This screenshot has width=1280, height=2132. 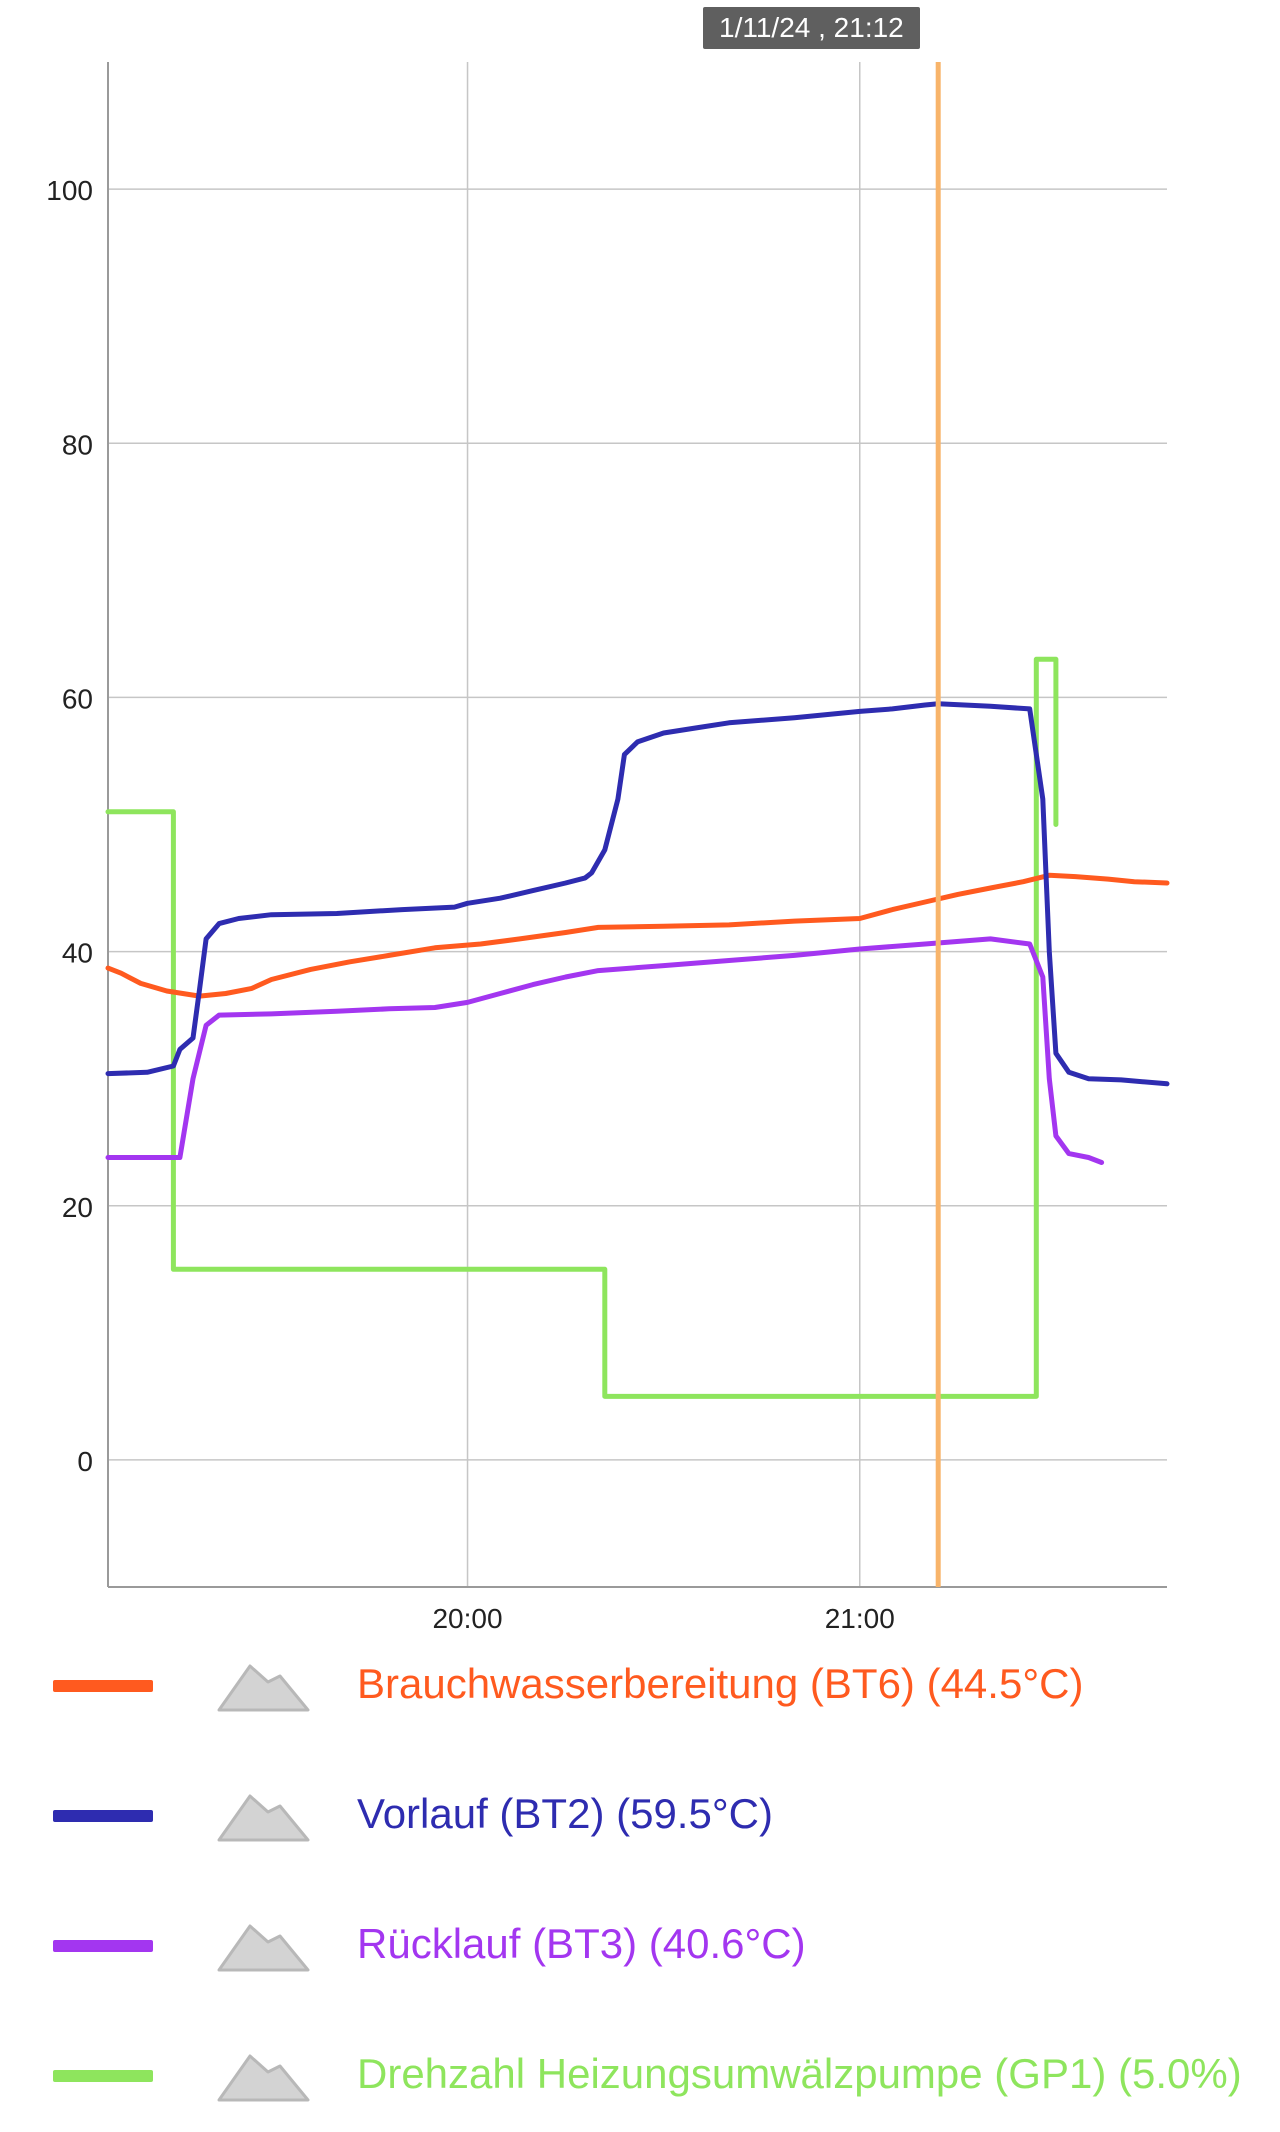 What do you see at coordinates (77, 444) in the screenshot?
I see `y-tick-label: 80` at bounding box center [77, 444].